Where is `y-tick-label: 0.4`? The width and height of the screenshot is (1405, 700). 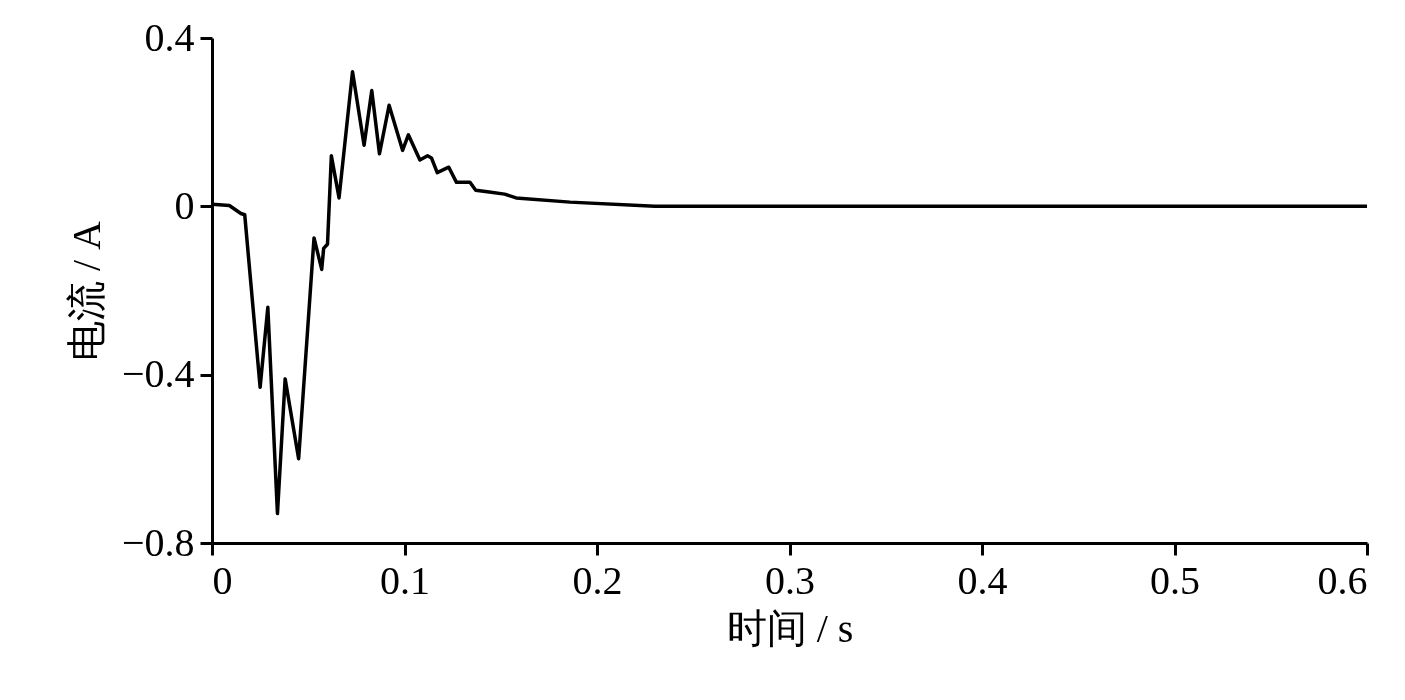
y-tick-label: 0.4 is located at coordinates (169, 37).